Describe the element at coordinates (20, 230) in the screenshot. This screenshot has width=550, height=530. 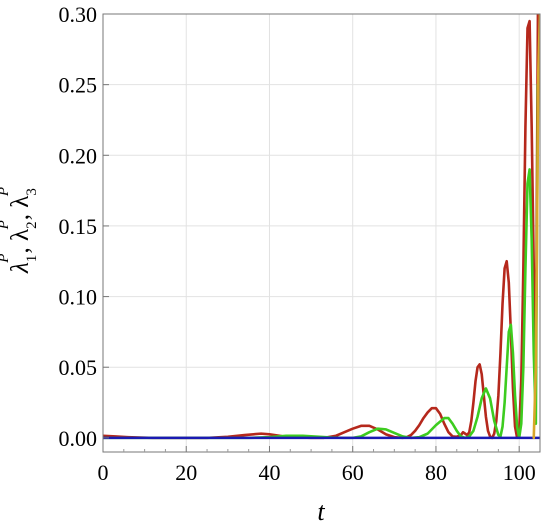
I see `y-axis-title: λ1P, λ2P, λ3P` at that location.